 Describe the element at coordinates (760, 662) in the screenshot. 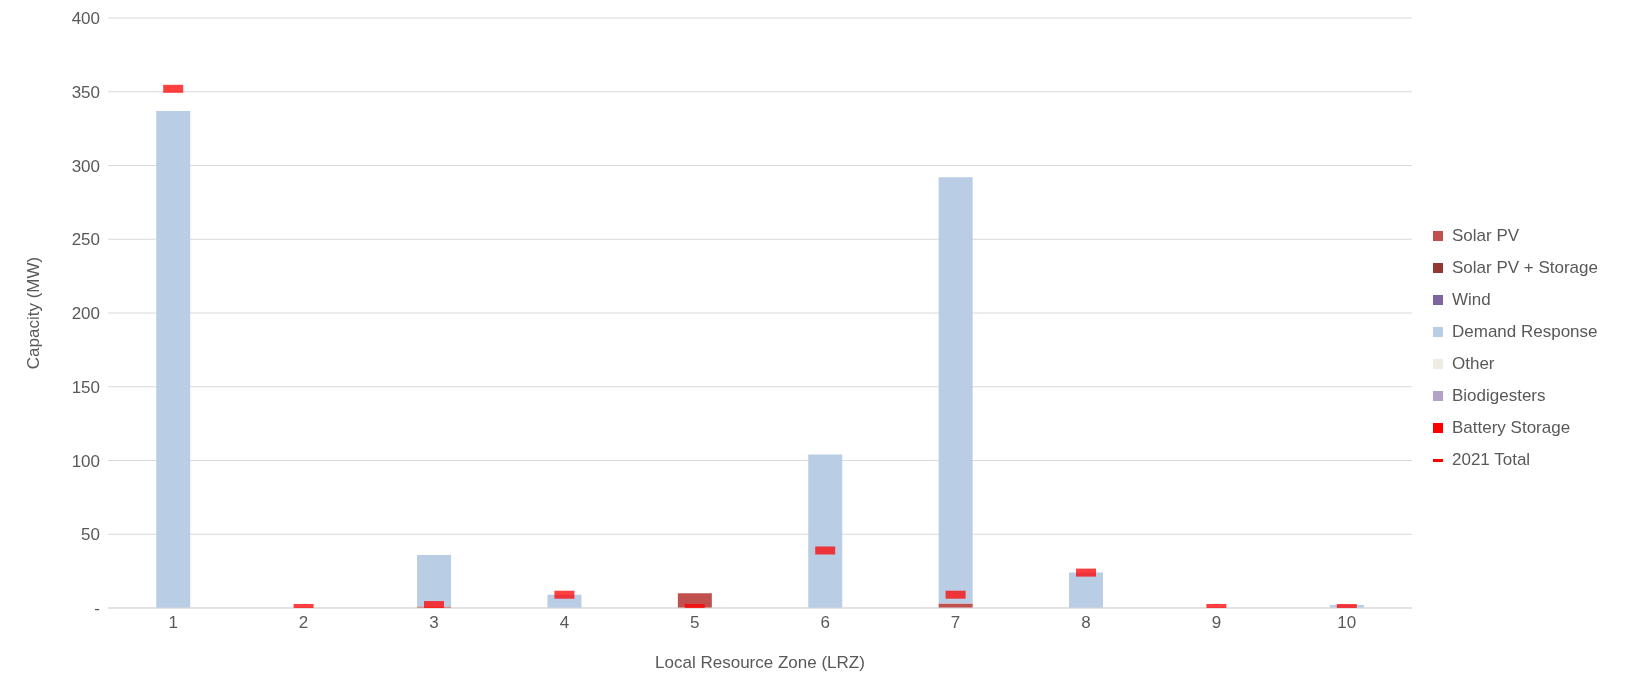

I see `x-axis-title: Local Resource Zone (LRZ)` at that location.